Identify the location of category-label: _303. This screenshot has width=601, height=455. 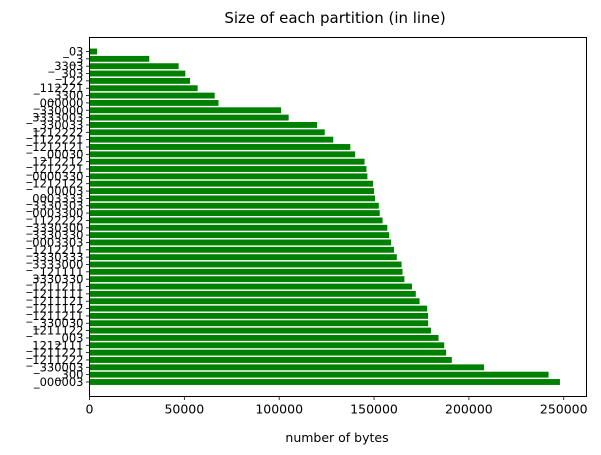
(69, 74).